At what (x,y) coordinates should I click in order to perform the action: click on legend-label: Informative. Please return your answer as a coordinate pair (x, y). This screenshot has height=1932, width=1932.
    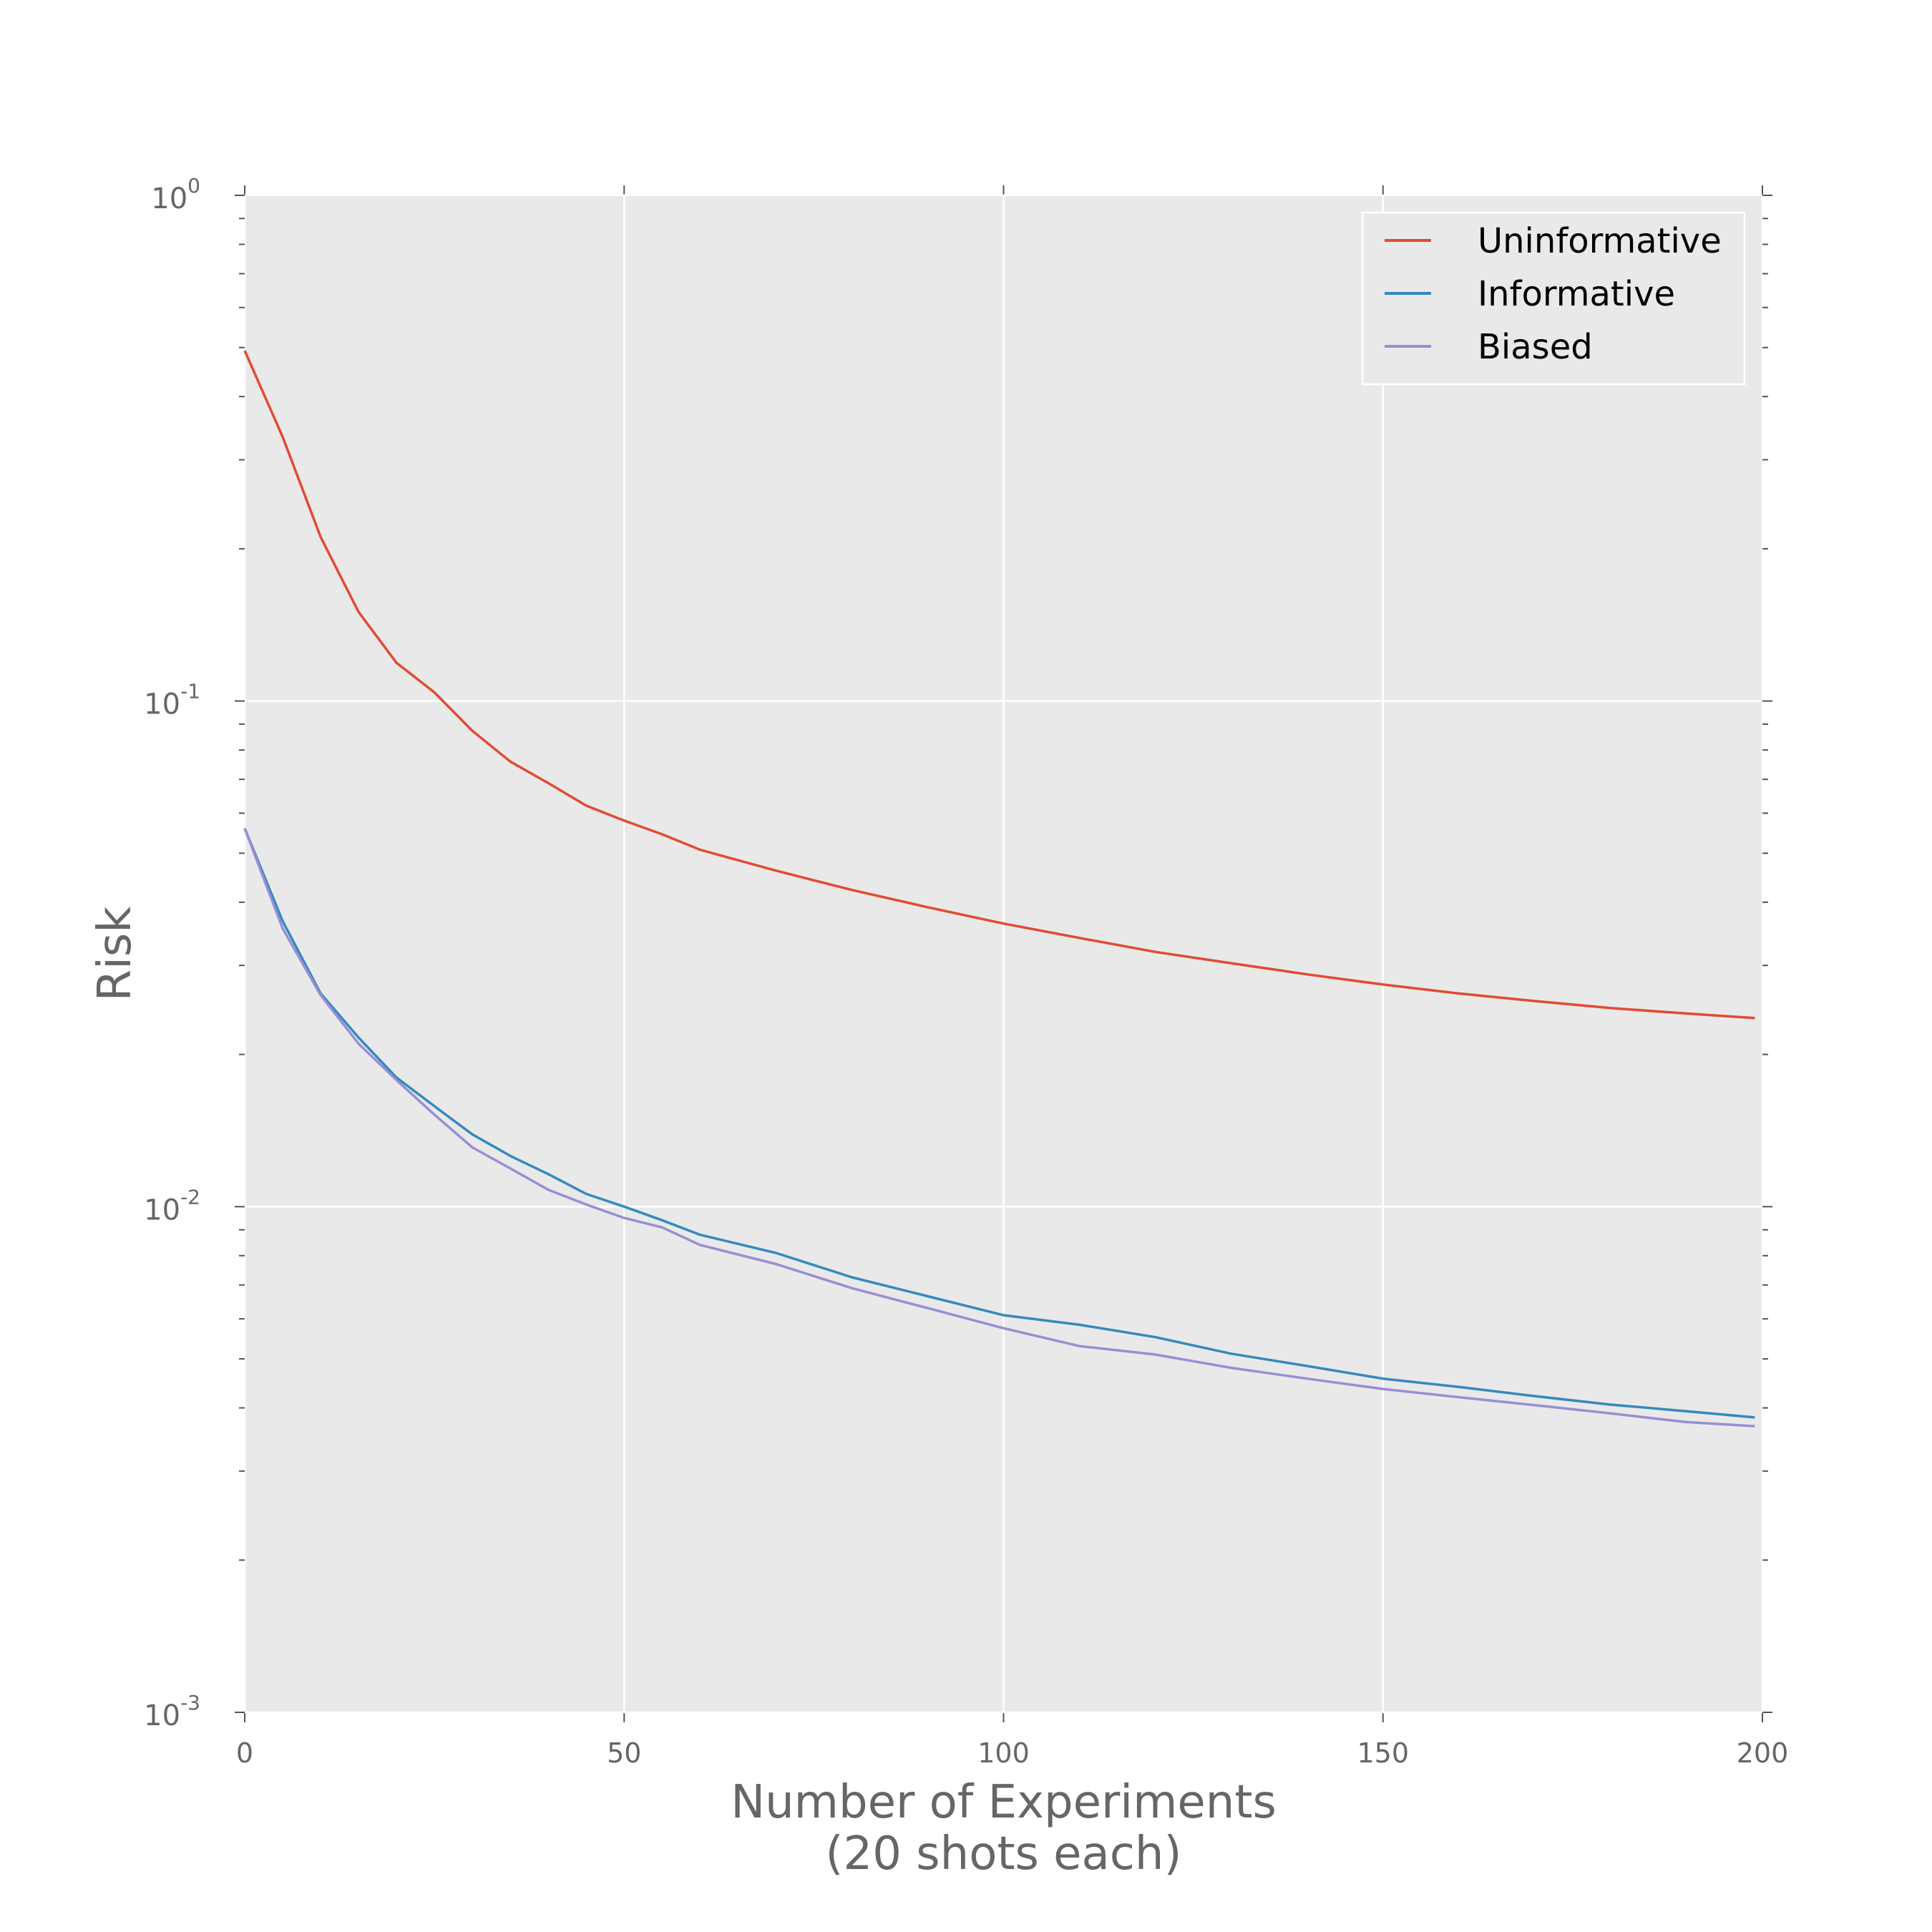
    Looking at the image, I should click on (1576, 294).